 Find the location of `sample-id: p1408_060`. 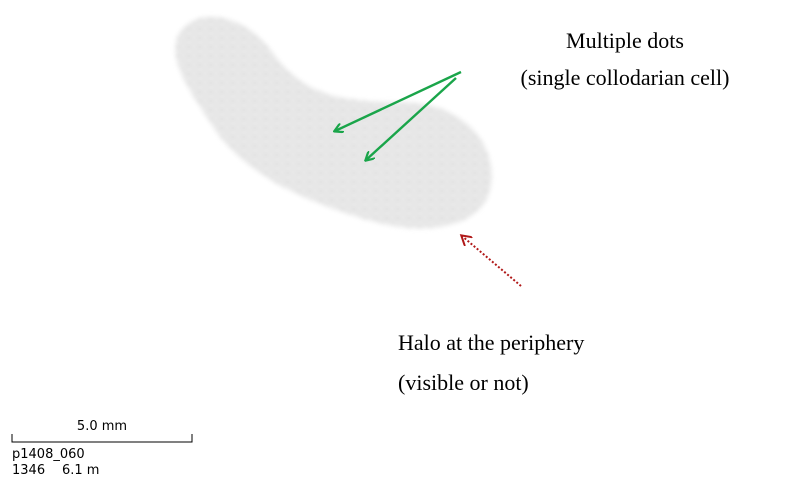

sample-id: p1408_060 is located at coordinates (48, 454).